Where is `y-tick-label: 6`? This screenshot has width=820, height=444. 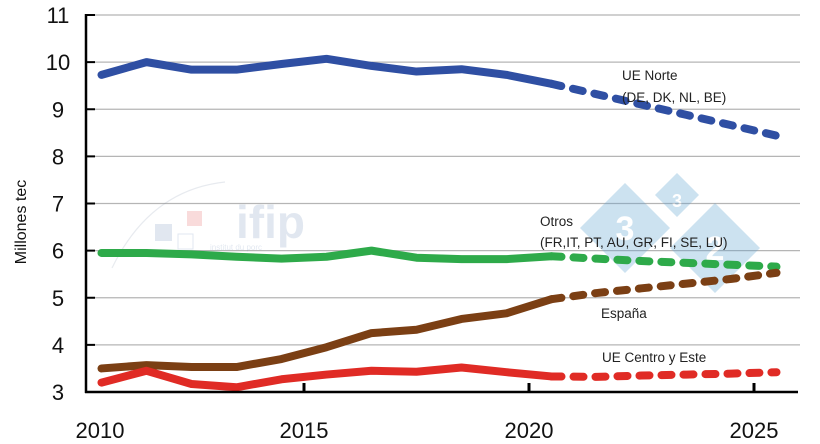 y-tick-label: 6 is located at coordinates (58, 251).